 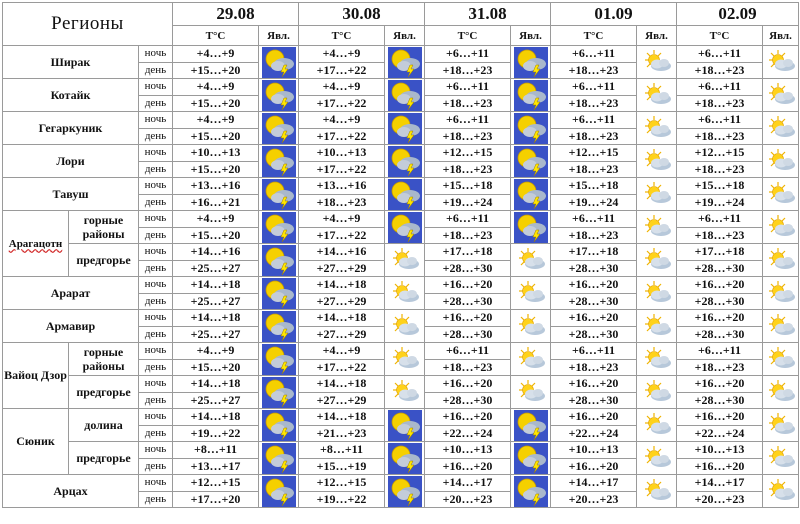 I want to click on region-name: Армавир, so click(x=70, y=326).